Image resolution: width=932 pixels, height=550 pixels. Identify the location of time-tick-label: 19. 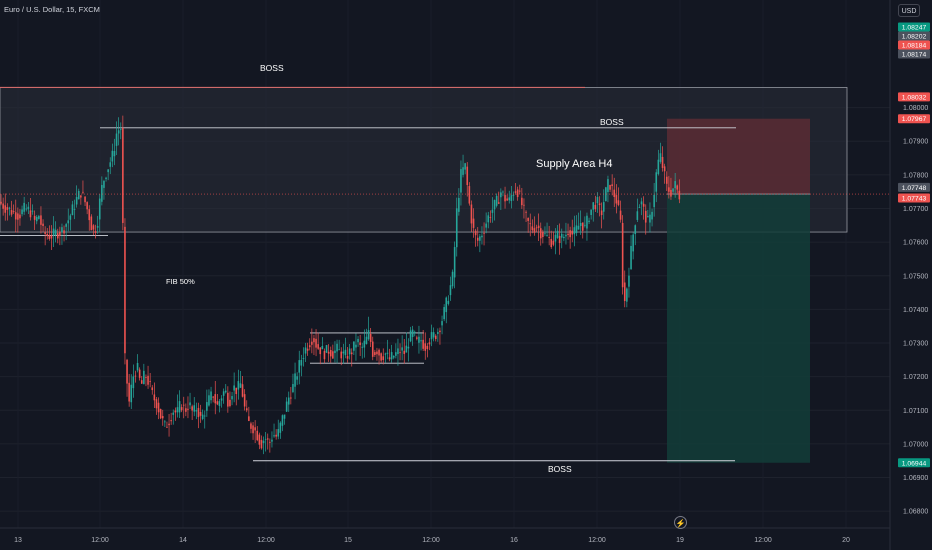
(680, 540).